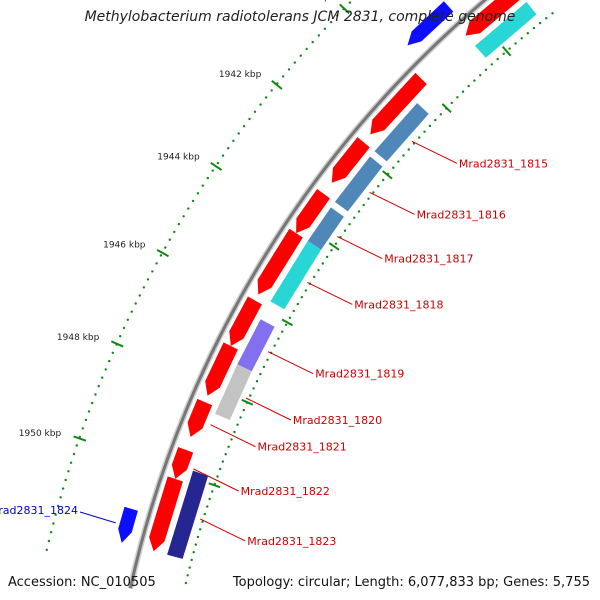  Describe the element at coordinates (398, 304) in the screenshot. I see `gene-label: Mrad2831_1818` at that location.